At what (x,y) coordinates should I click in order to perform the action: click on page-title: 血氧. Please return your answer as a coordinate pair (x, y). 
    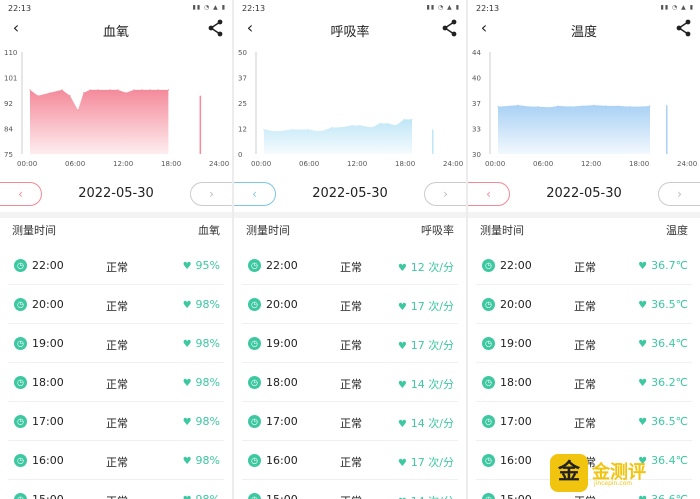
    Looking at the image, I should click on (115, 32).